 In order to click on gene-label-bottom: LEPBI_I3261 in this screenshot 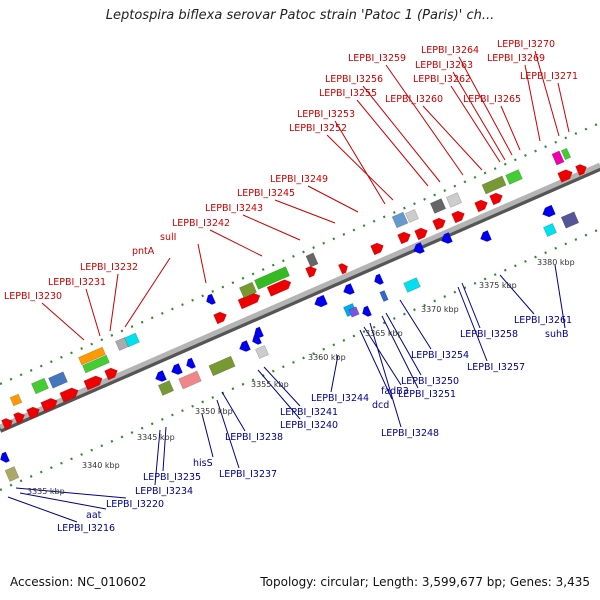, I will do `click(543, 320)`.